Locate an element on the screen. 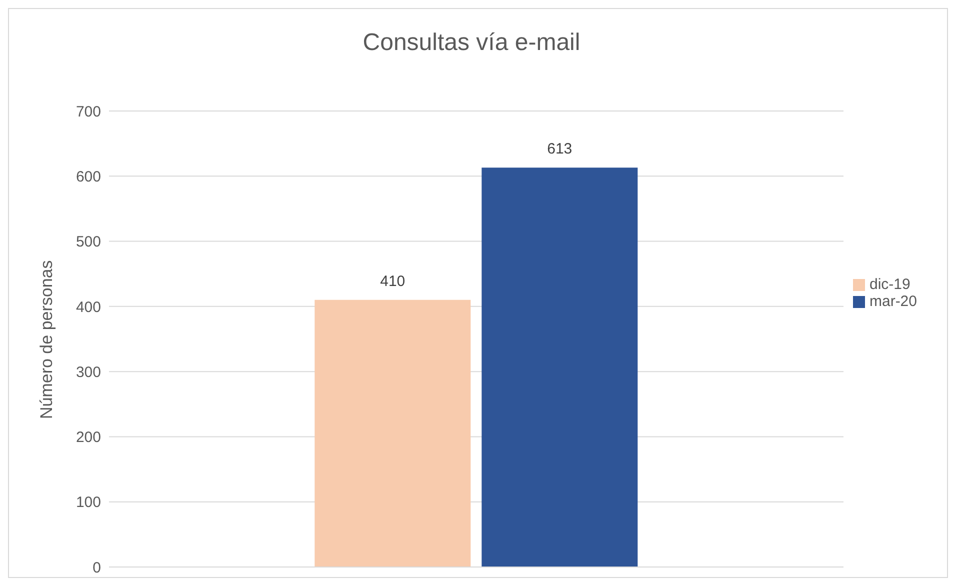 The image size is (958, 580). y-tick-label: 300 is located at coordinates (88, 372).